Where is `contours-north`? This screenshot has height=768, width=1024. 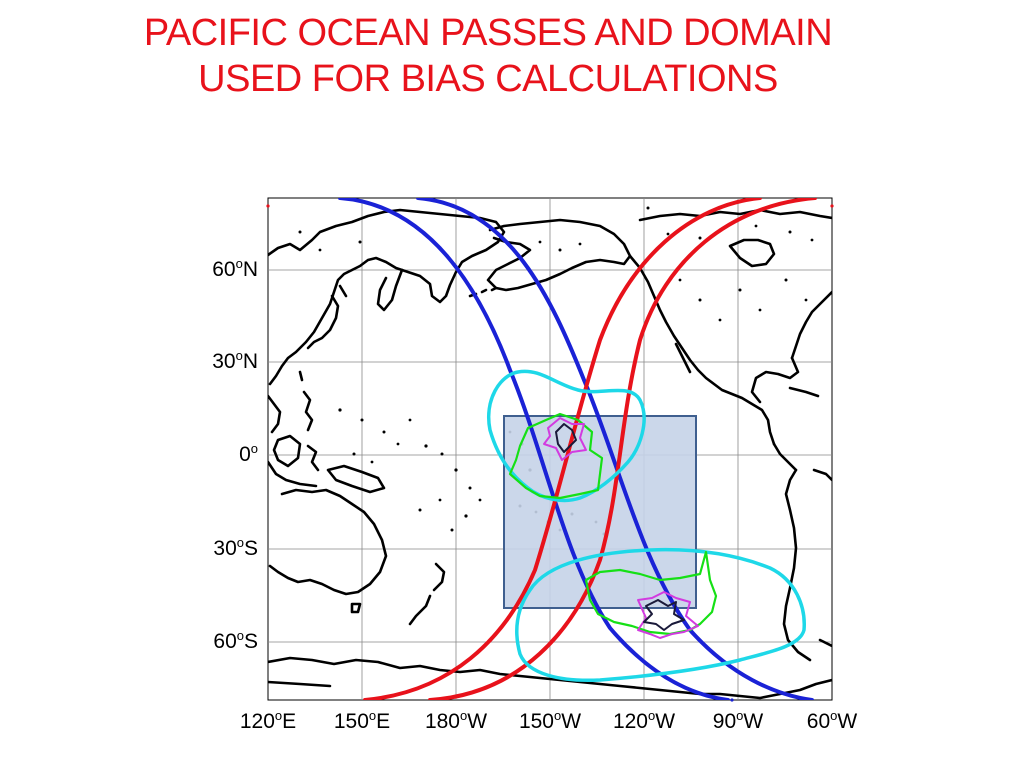
contours-north is located at coordinates (566, 436).